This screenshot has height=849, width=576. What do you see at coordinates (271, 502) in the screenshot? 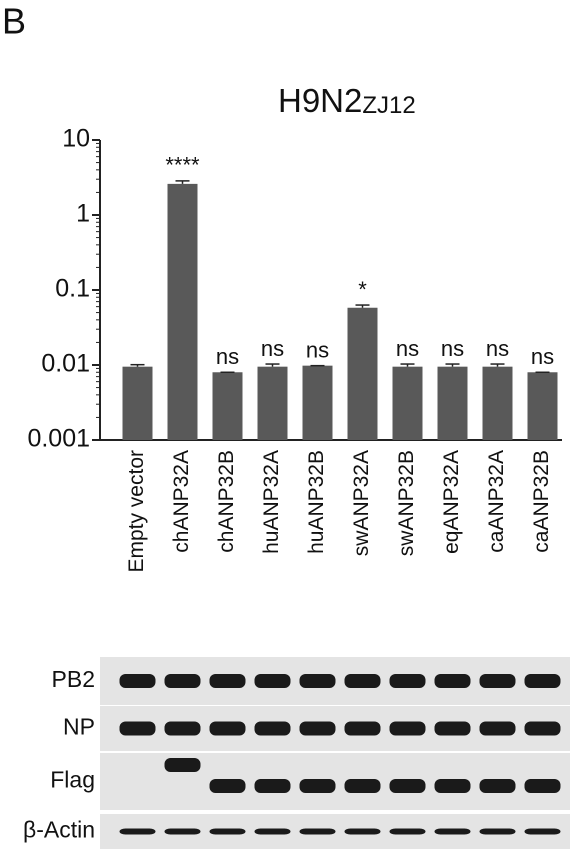
I see `x-tick-label: huANP32A` at bounding box center [271, 502].